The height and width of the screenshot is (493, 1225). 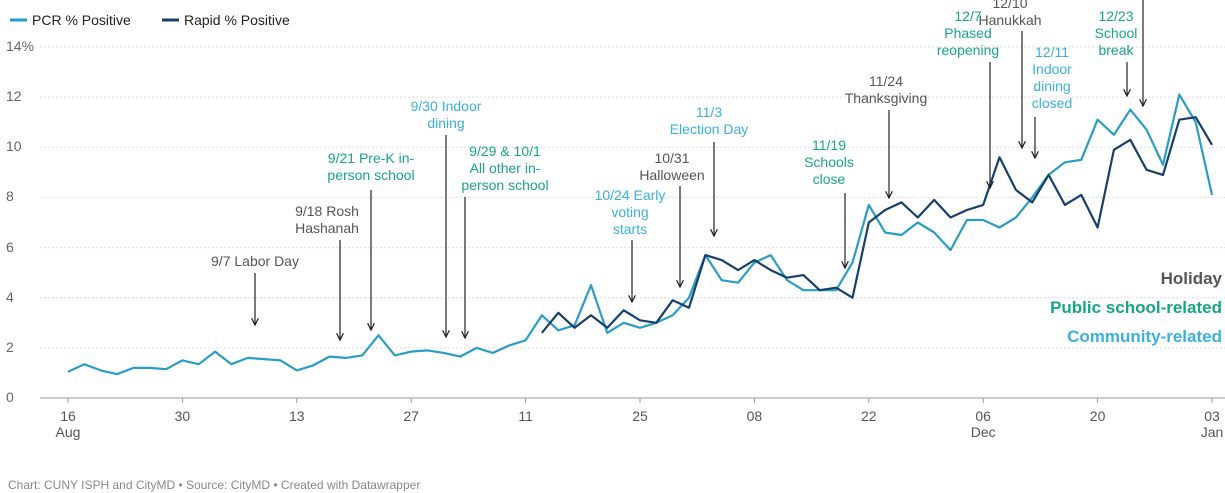 What do you see at coordinates (446, 114) in the screenshot?
I see `annotation: 9/30 Indoor dining` at bounding box center [446, 114].